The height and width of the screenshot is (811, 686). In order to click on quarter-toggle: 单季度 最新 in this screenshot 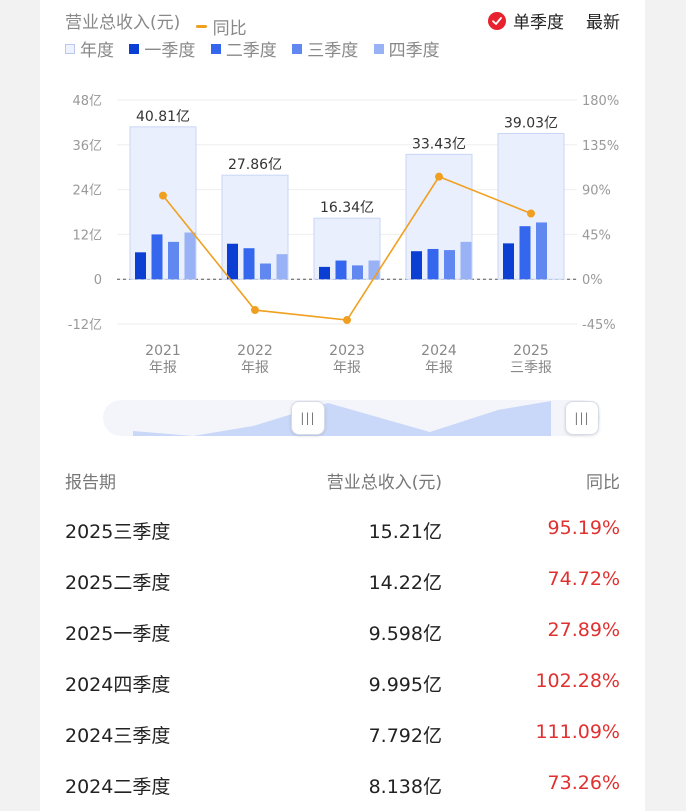, I will do `click(554, 20)`.